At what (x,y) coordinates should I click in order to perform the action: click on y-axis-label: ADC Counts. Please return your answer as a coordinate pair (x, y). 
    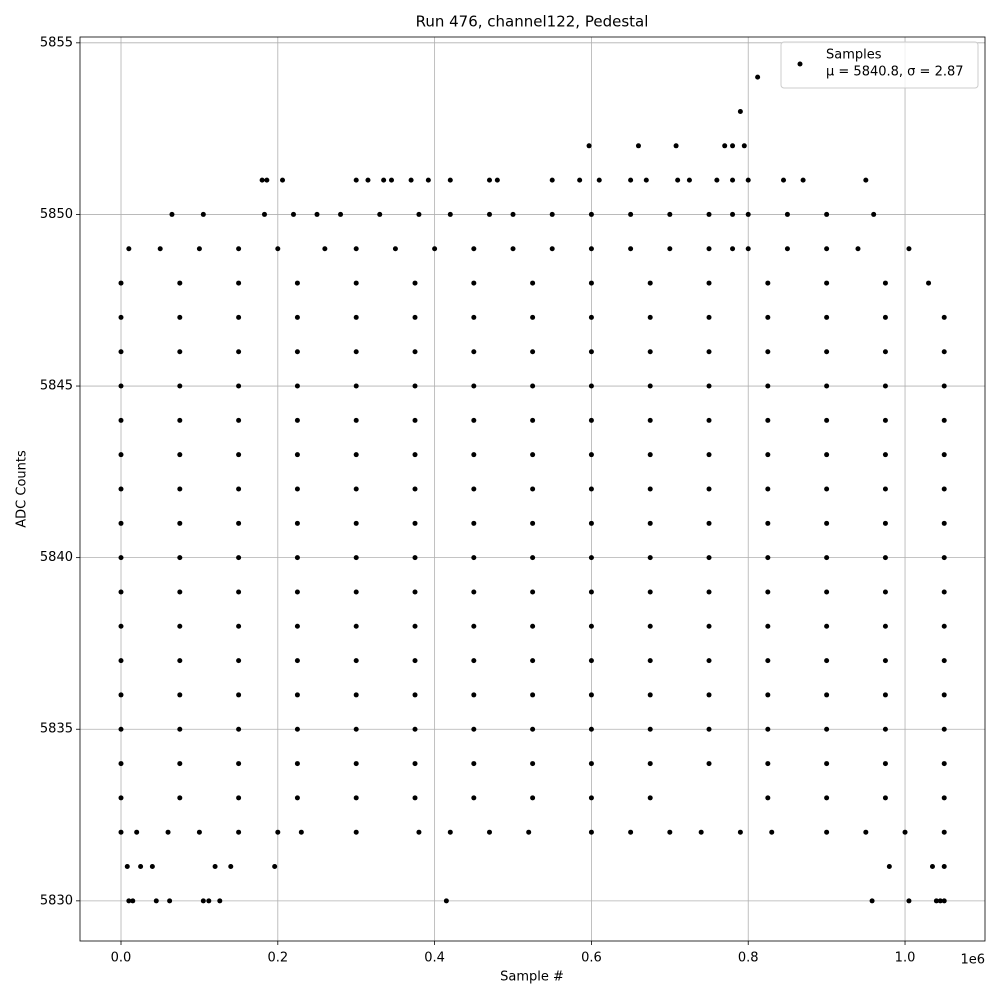
    Looking at the image, I should click on (22, 489).